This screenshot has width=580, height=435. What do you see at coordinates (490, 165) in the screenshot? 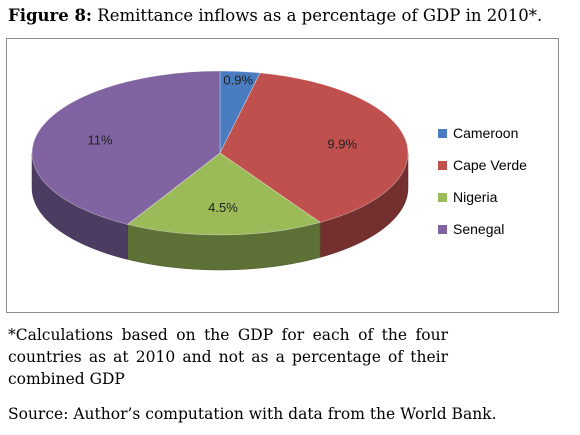
I see `legend-label: Cape Verde` at bounding box center [490, 165].